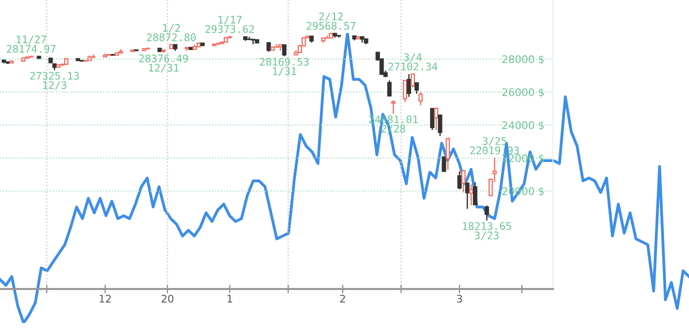 Image resolution: width=689 pixels, height=333 pixels. What do you see at coordinates (331, 21) in the screenshot?
I see `annotation: 2/12 29568.57` at bounding box center [331, 21].